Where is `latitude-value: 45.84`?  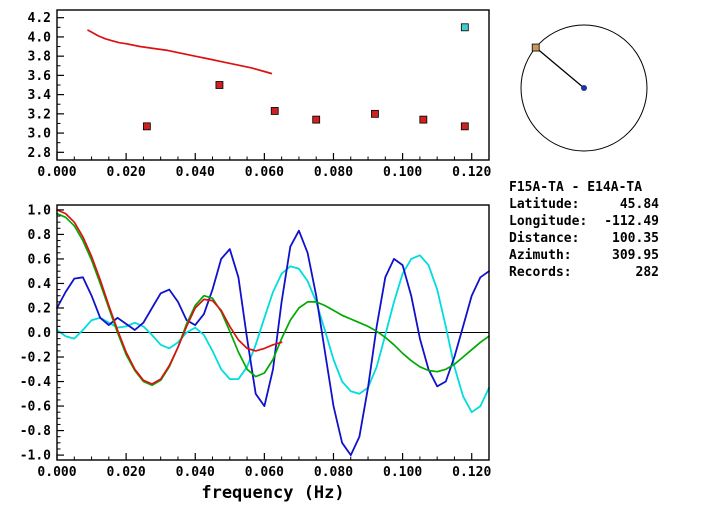
latitude-value: 45.84 is located at coordinates (639, 204).